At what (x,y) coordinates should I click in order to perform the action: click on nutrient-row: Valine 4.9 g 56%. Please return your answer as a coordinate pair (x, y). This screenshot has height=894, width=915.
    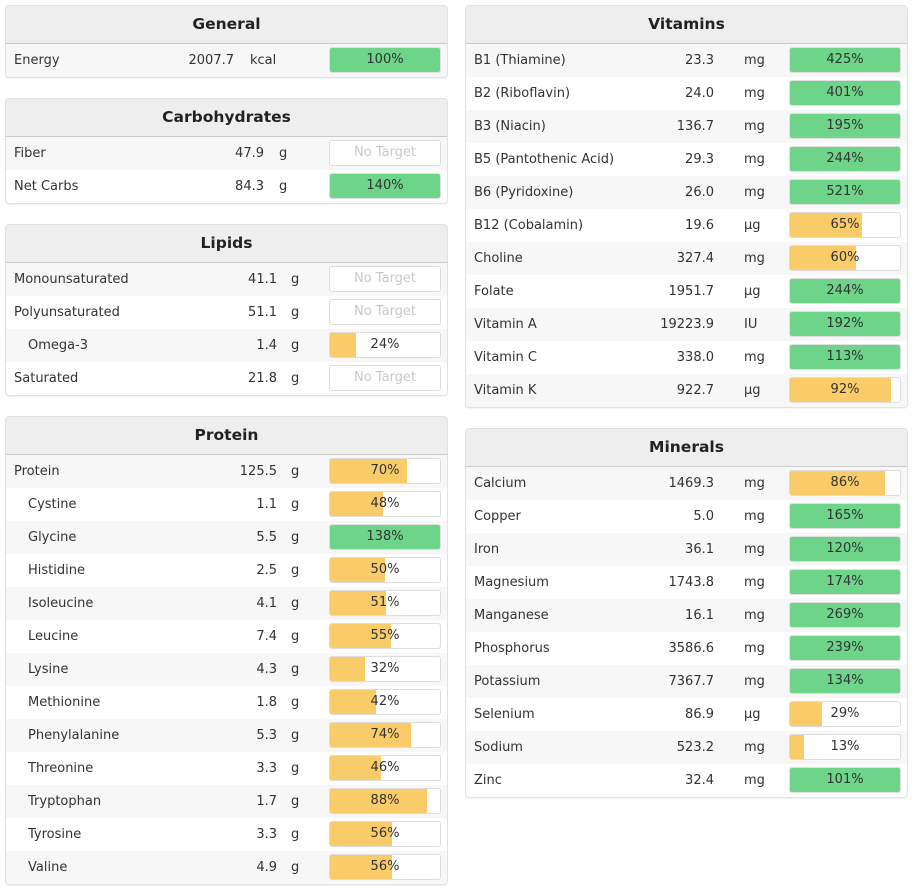
    Looking at the image, I should click on (226, 867).